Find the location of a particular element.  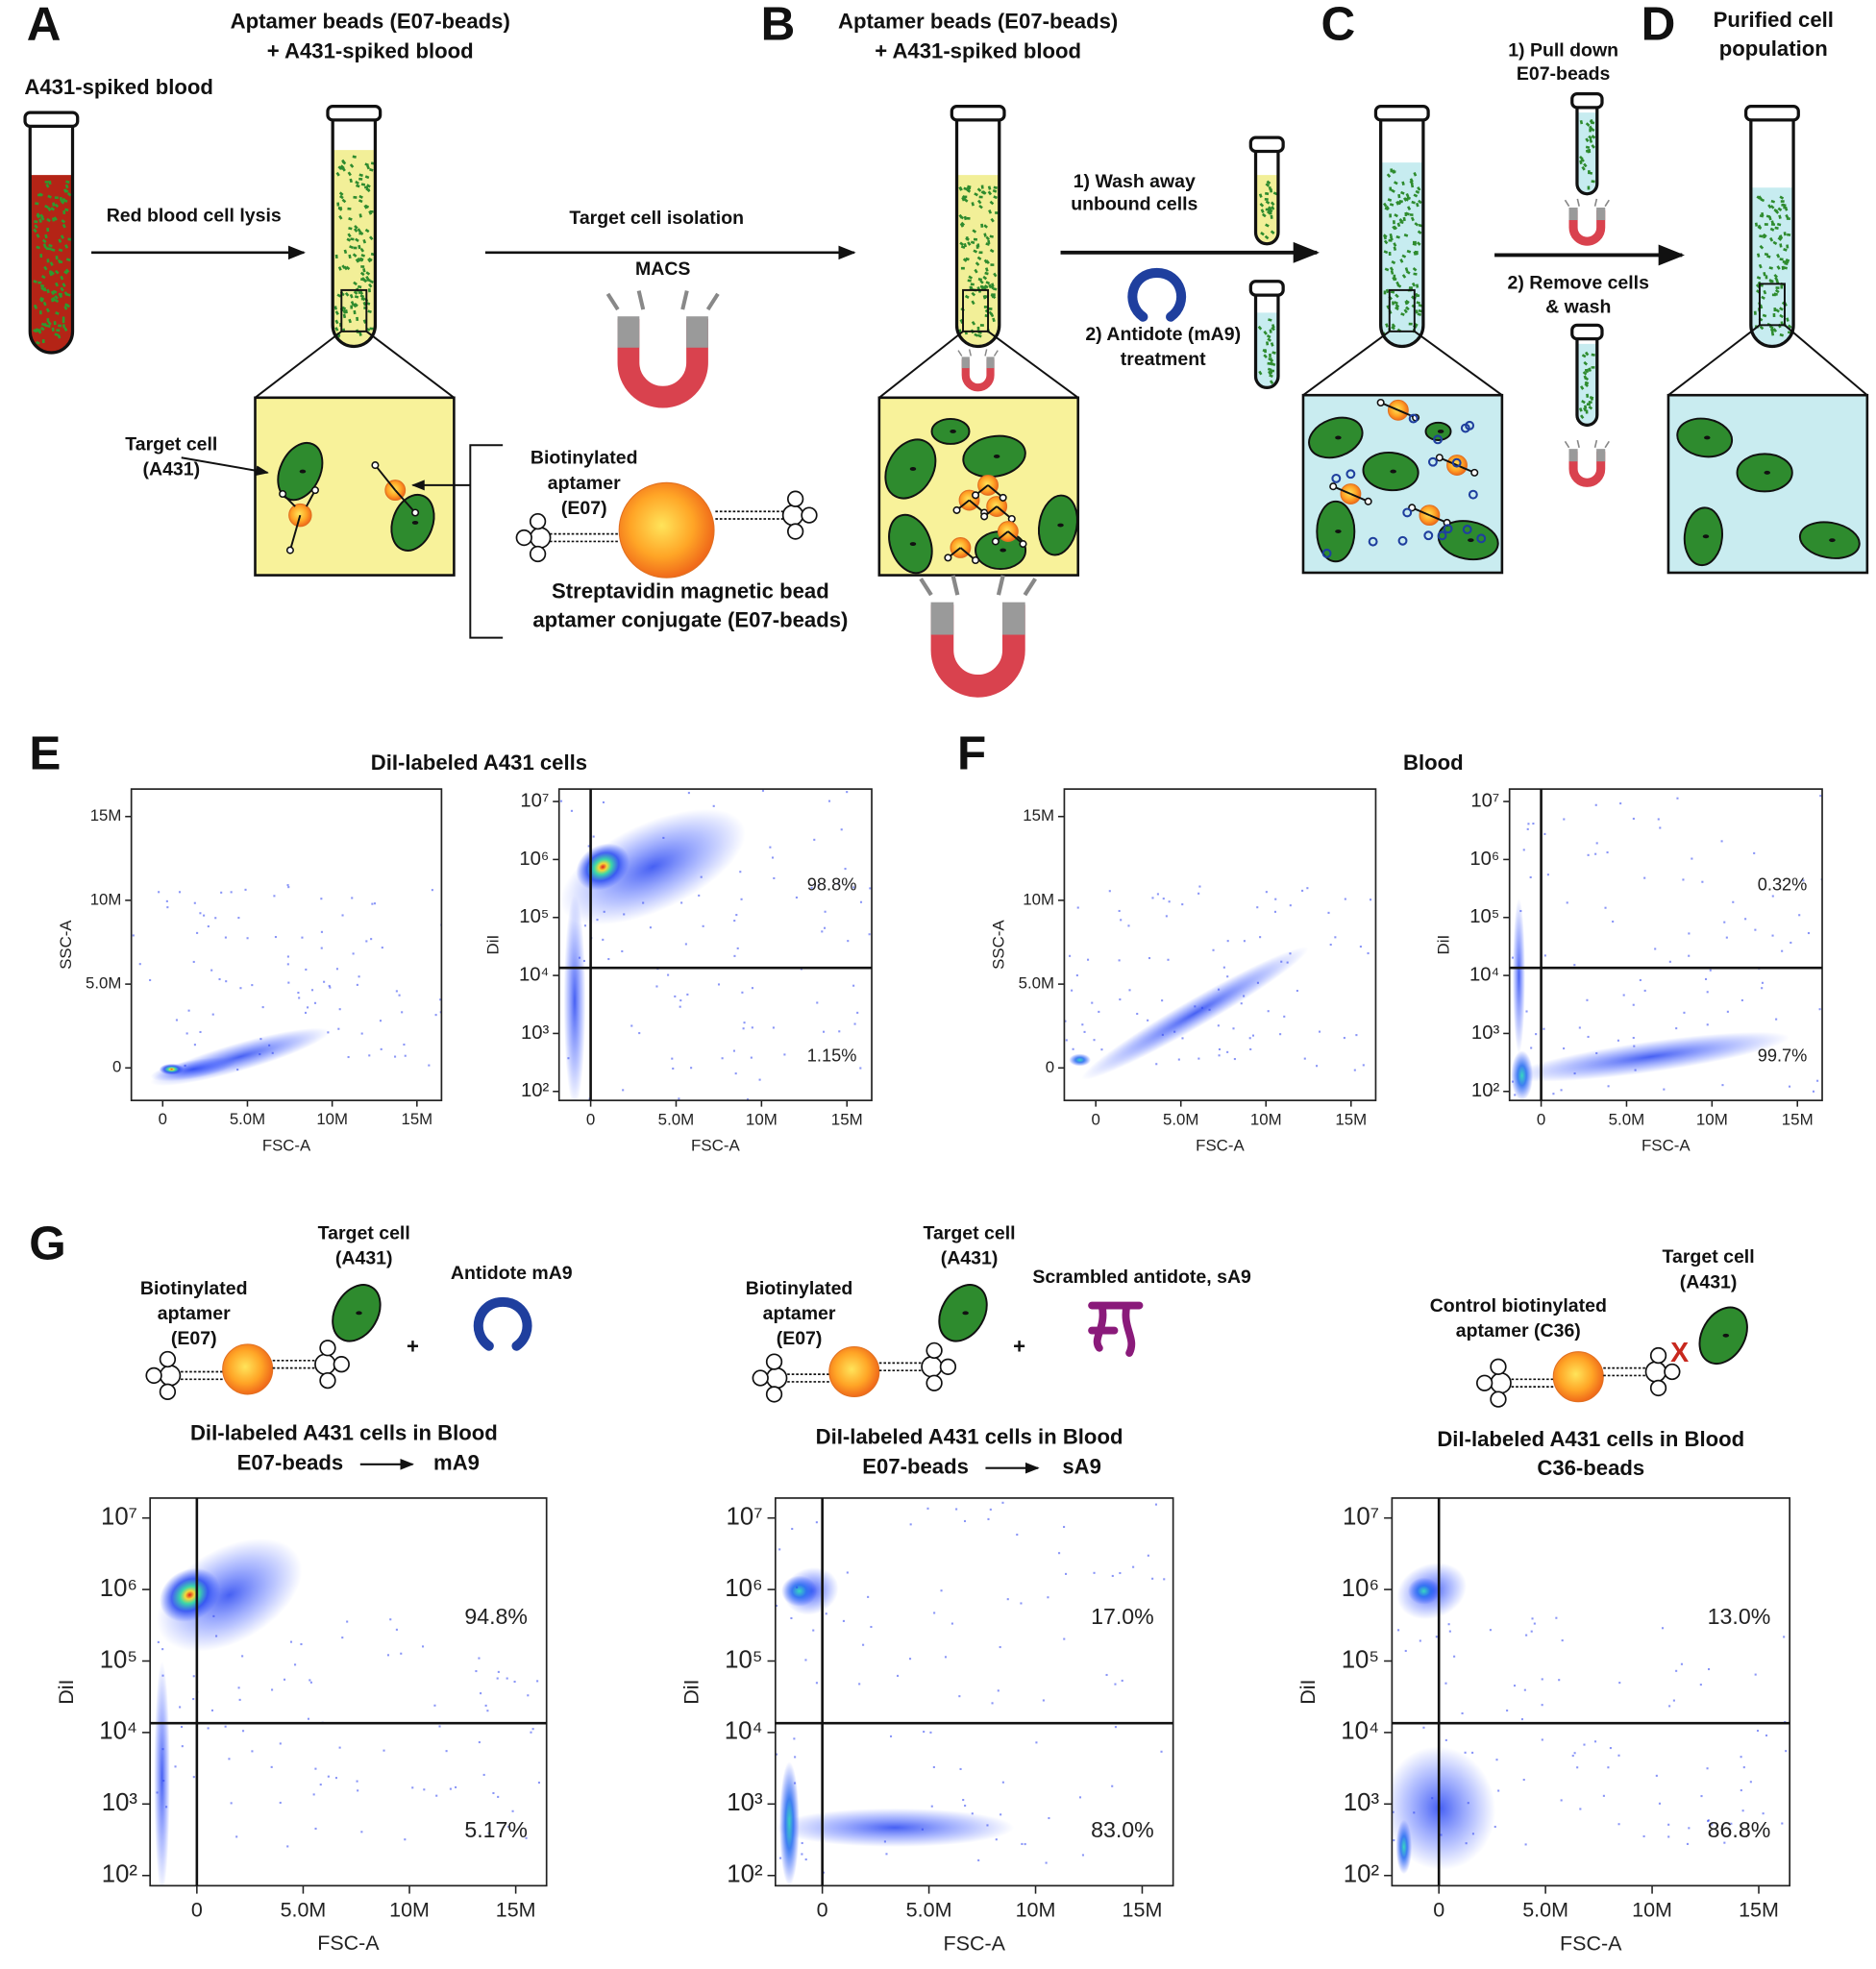

tube is located at coordinates (1402, 232).